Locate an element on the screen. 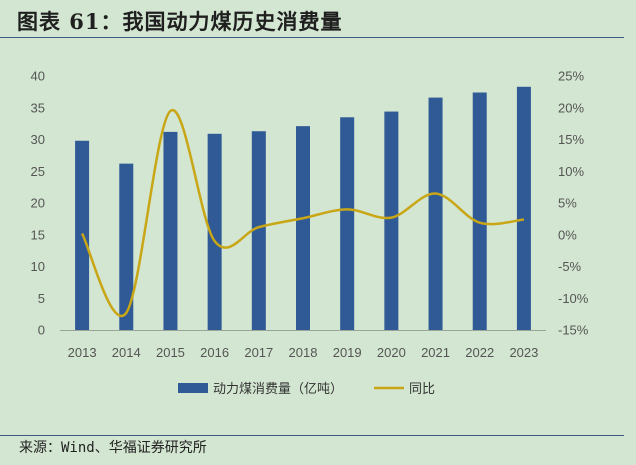 The height and width of the screenshot is (465, 636). x-tick-label: 2016 is located at coordinates (214, 352).